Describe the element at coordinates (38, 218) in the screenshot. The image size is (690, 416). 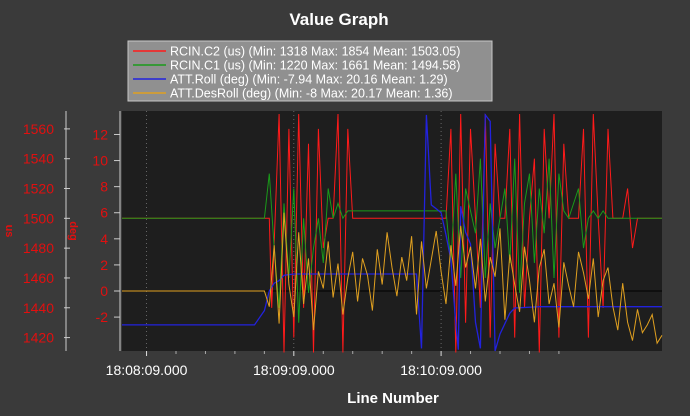
I see `y-us-tick-label: 1500` at that location.